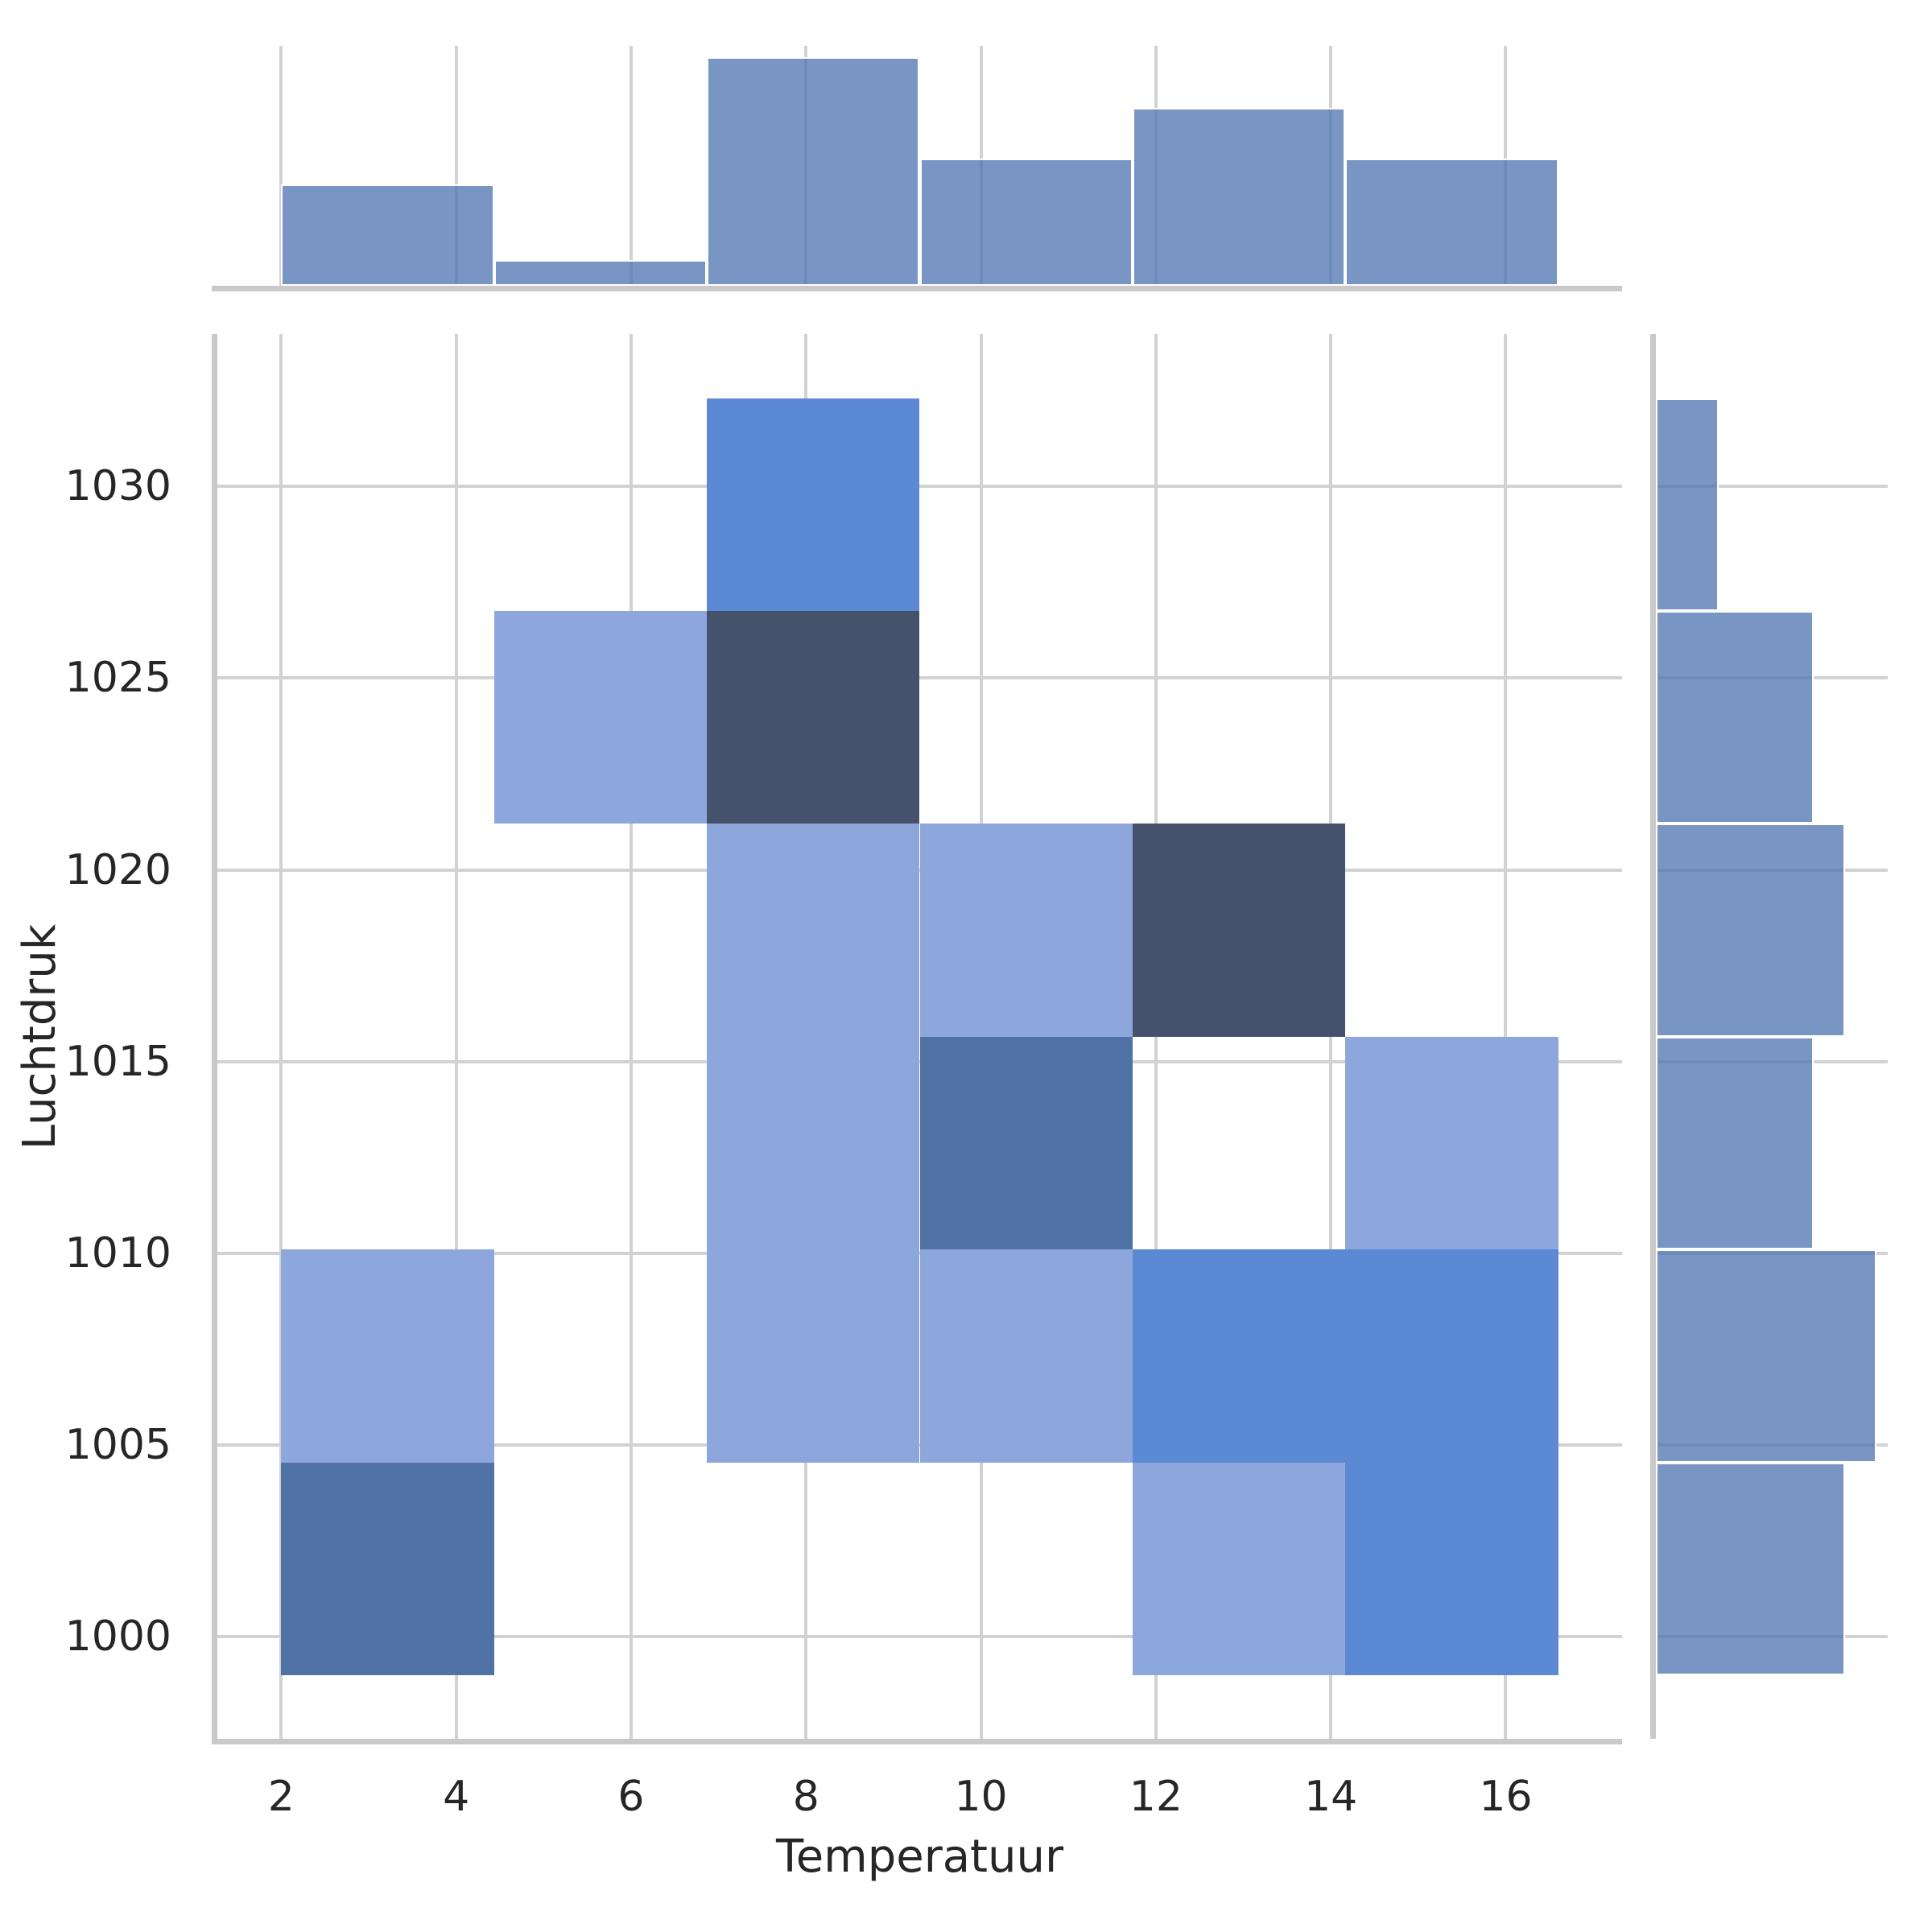 The image size is (1932, 1932). What do you see at coordinates (917, 1741) in the screenshot?
I see `main-bottom-spine` at bounding box center [917, 1741].